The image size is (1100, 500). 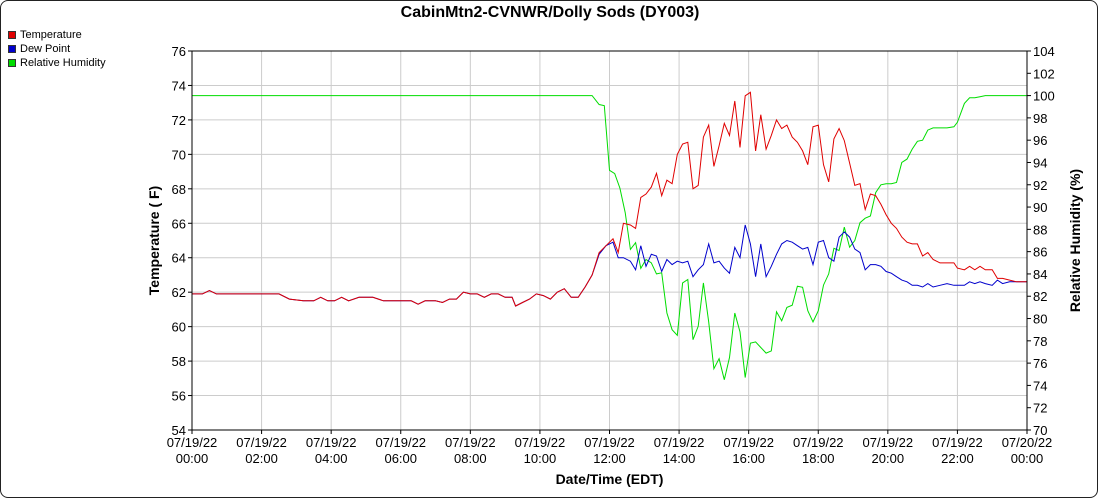 I want to click on legend-label-temperature: Temperature, so click(x=51, y=35).